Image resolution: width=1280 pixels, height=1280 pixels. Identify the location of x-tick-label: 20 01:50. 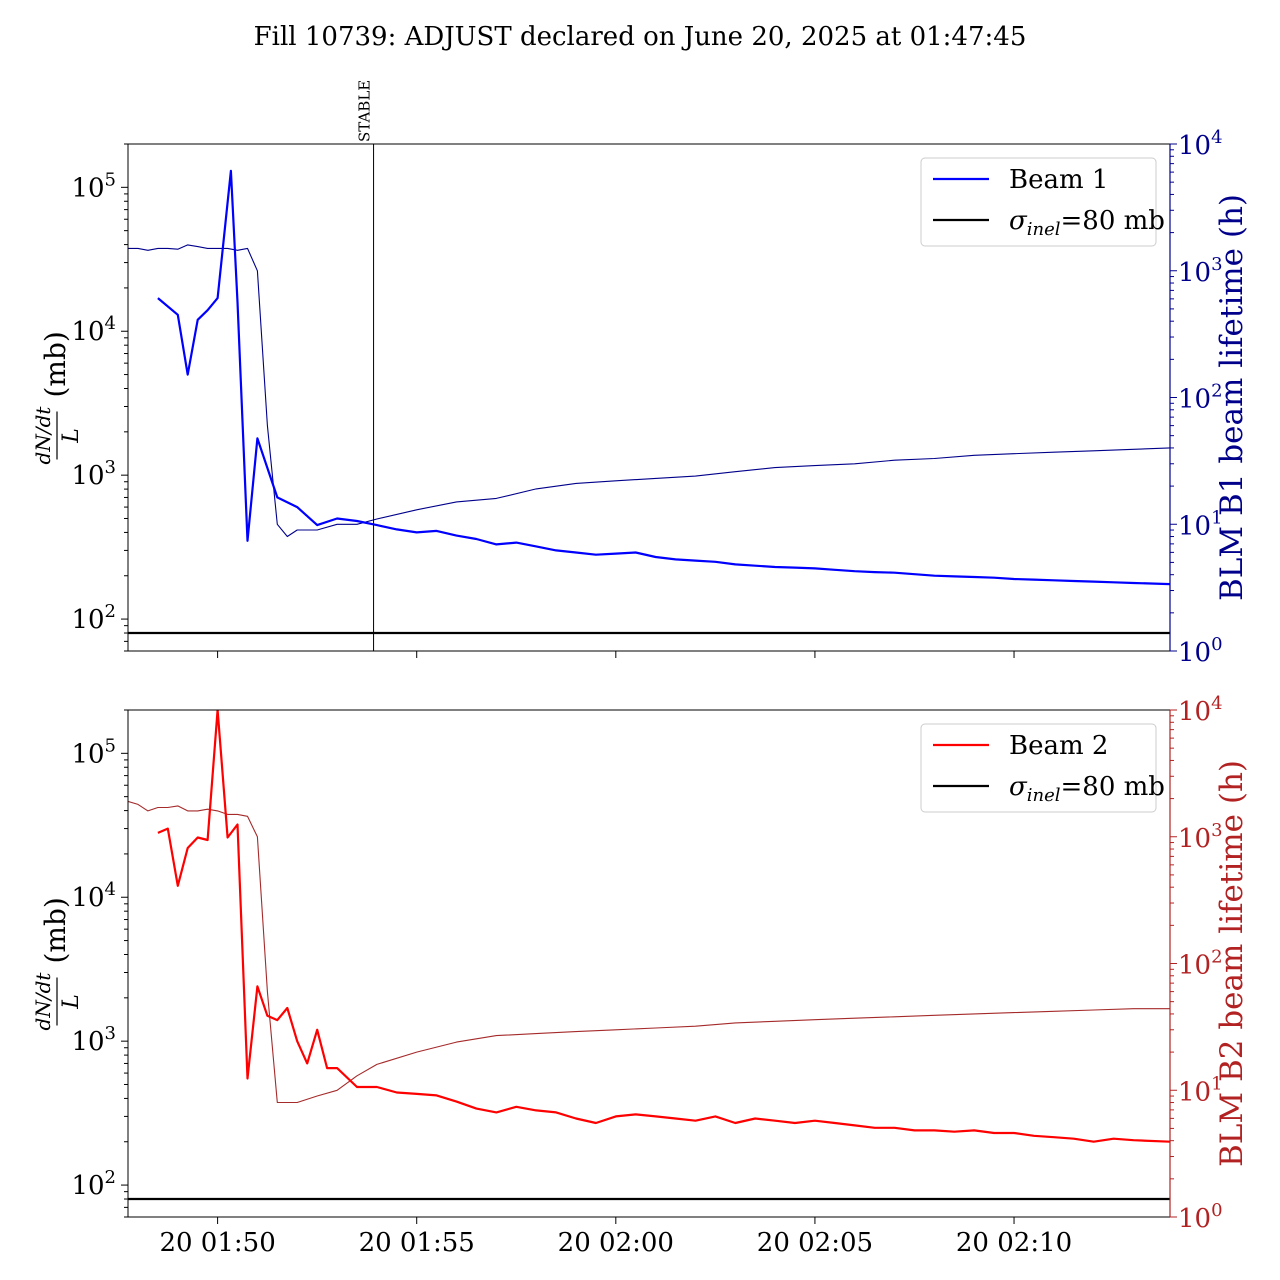
(217, 1243).